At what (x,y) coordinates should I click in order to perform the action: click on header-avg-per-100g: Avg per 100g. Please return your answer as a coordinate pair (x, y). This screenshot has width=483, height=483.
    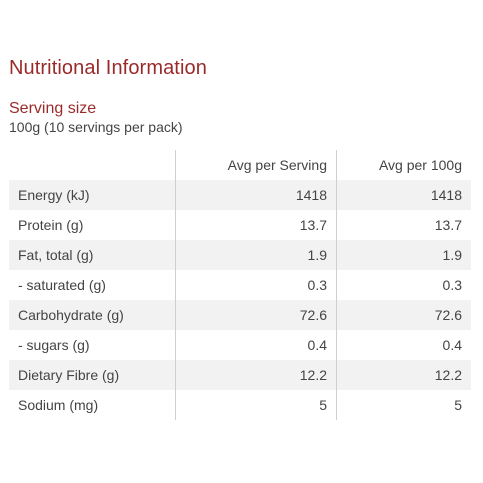
    Looking at the image, I should click on (403, 165).